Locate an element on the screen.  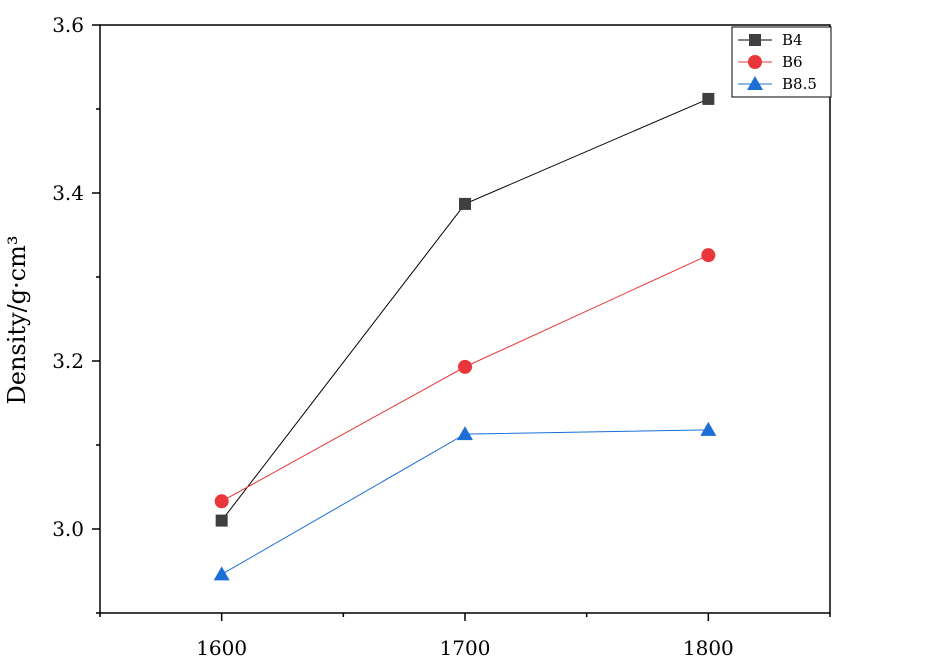
series-line is located at coordinates (465, 502).